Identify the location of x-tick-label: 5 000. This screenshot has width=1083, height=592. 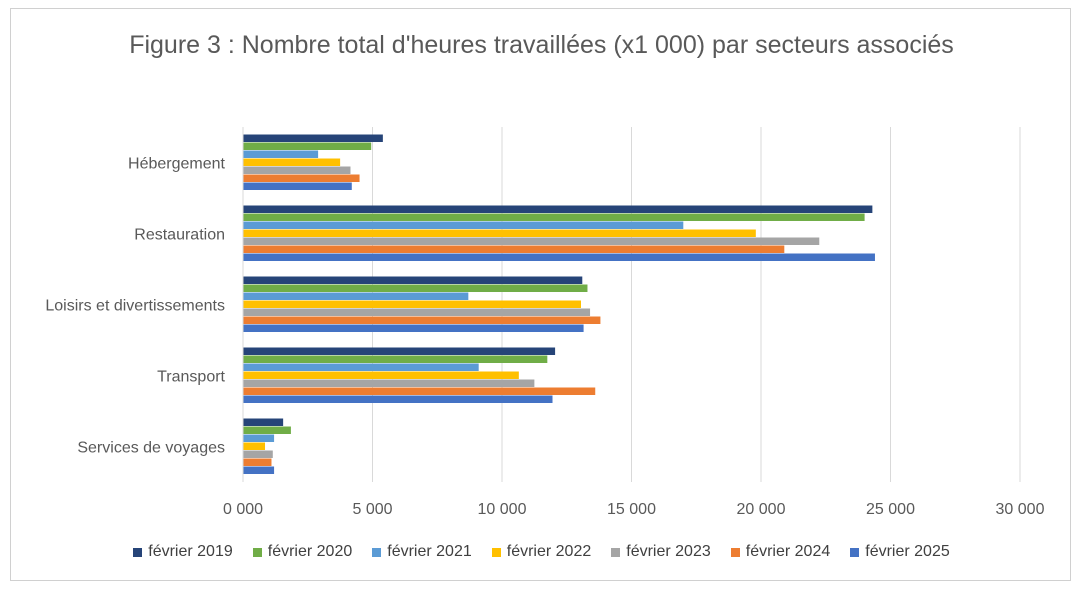
(372, 509).